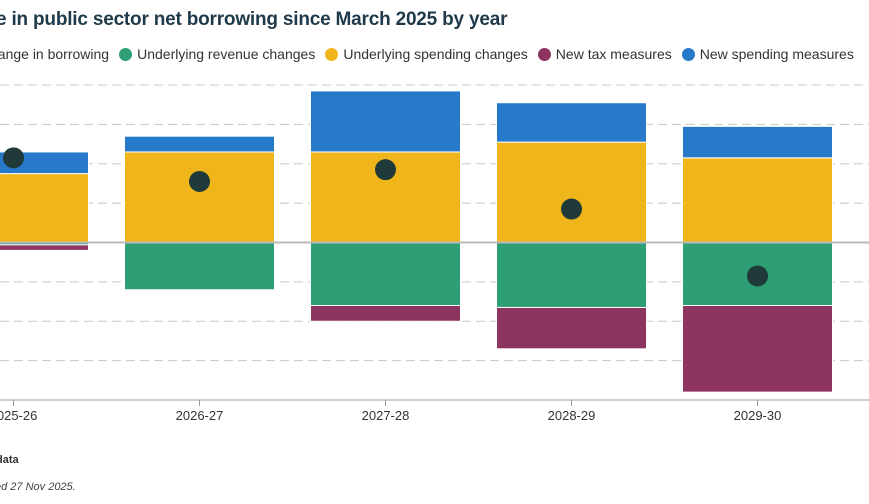  I want to click on legend-label: hange in borrowing, so click(55, 54).